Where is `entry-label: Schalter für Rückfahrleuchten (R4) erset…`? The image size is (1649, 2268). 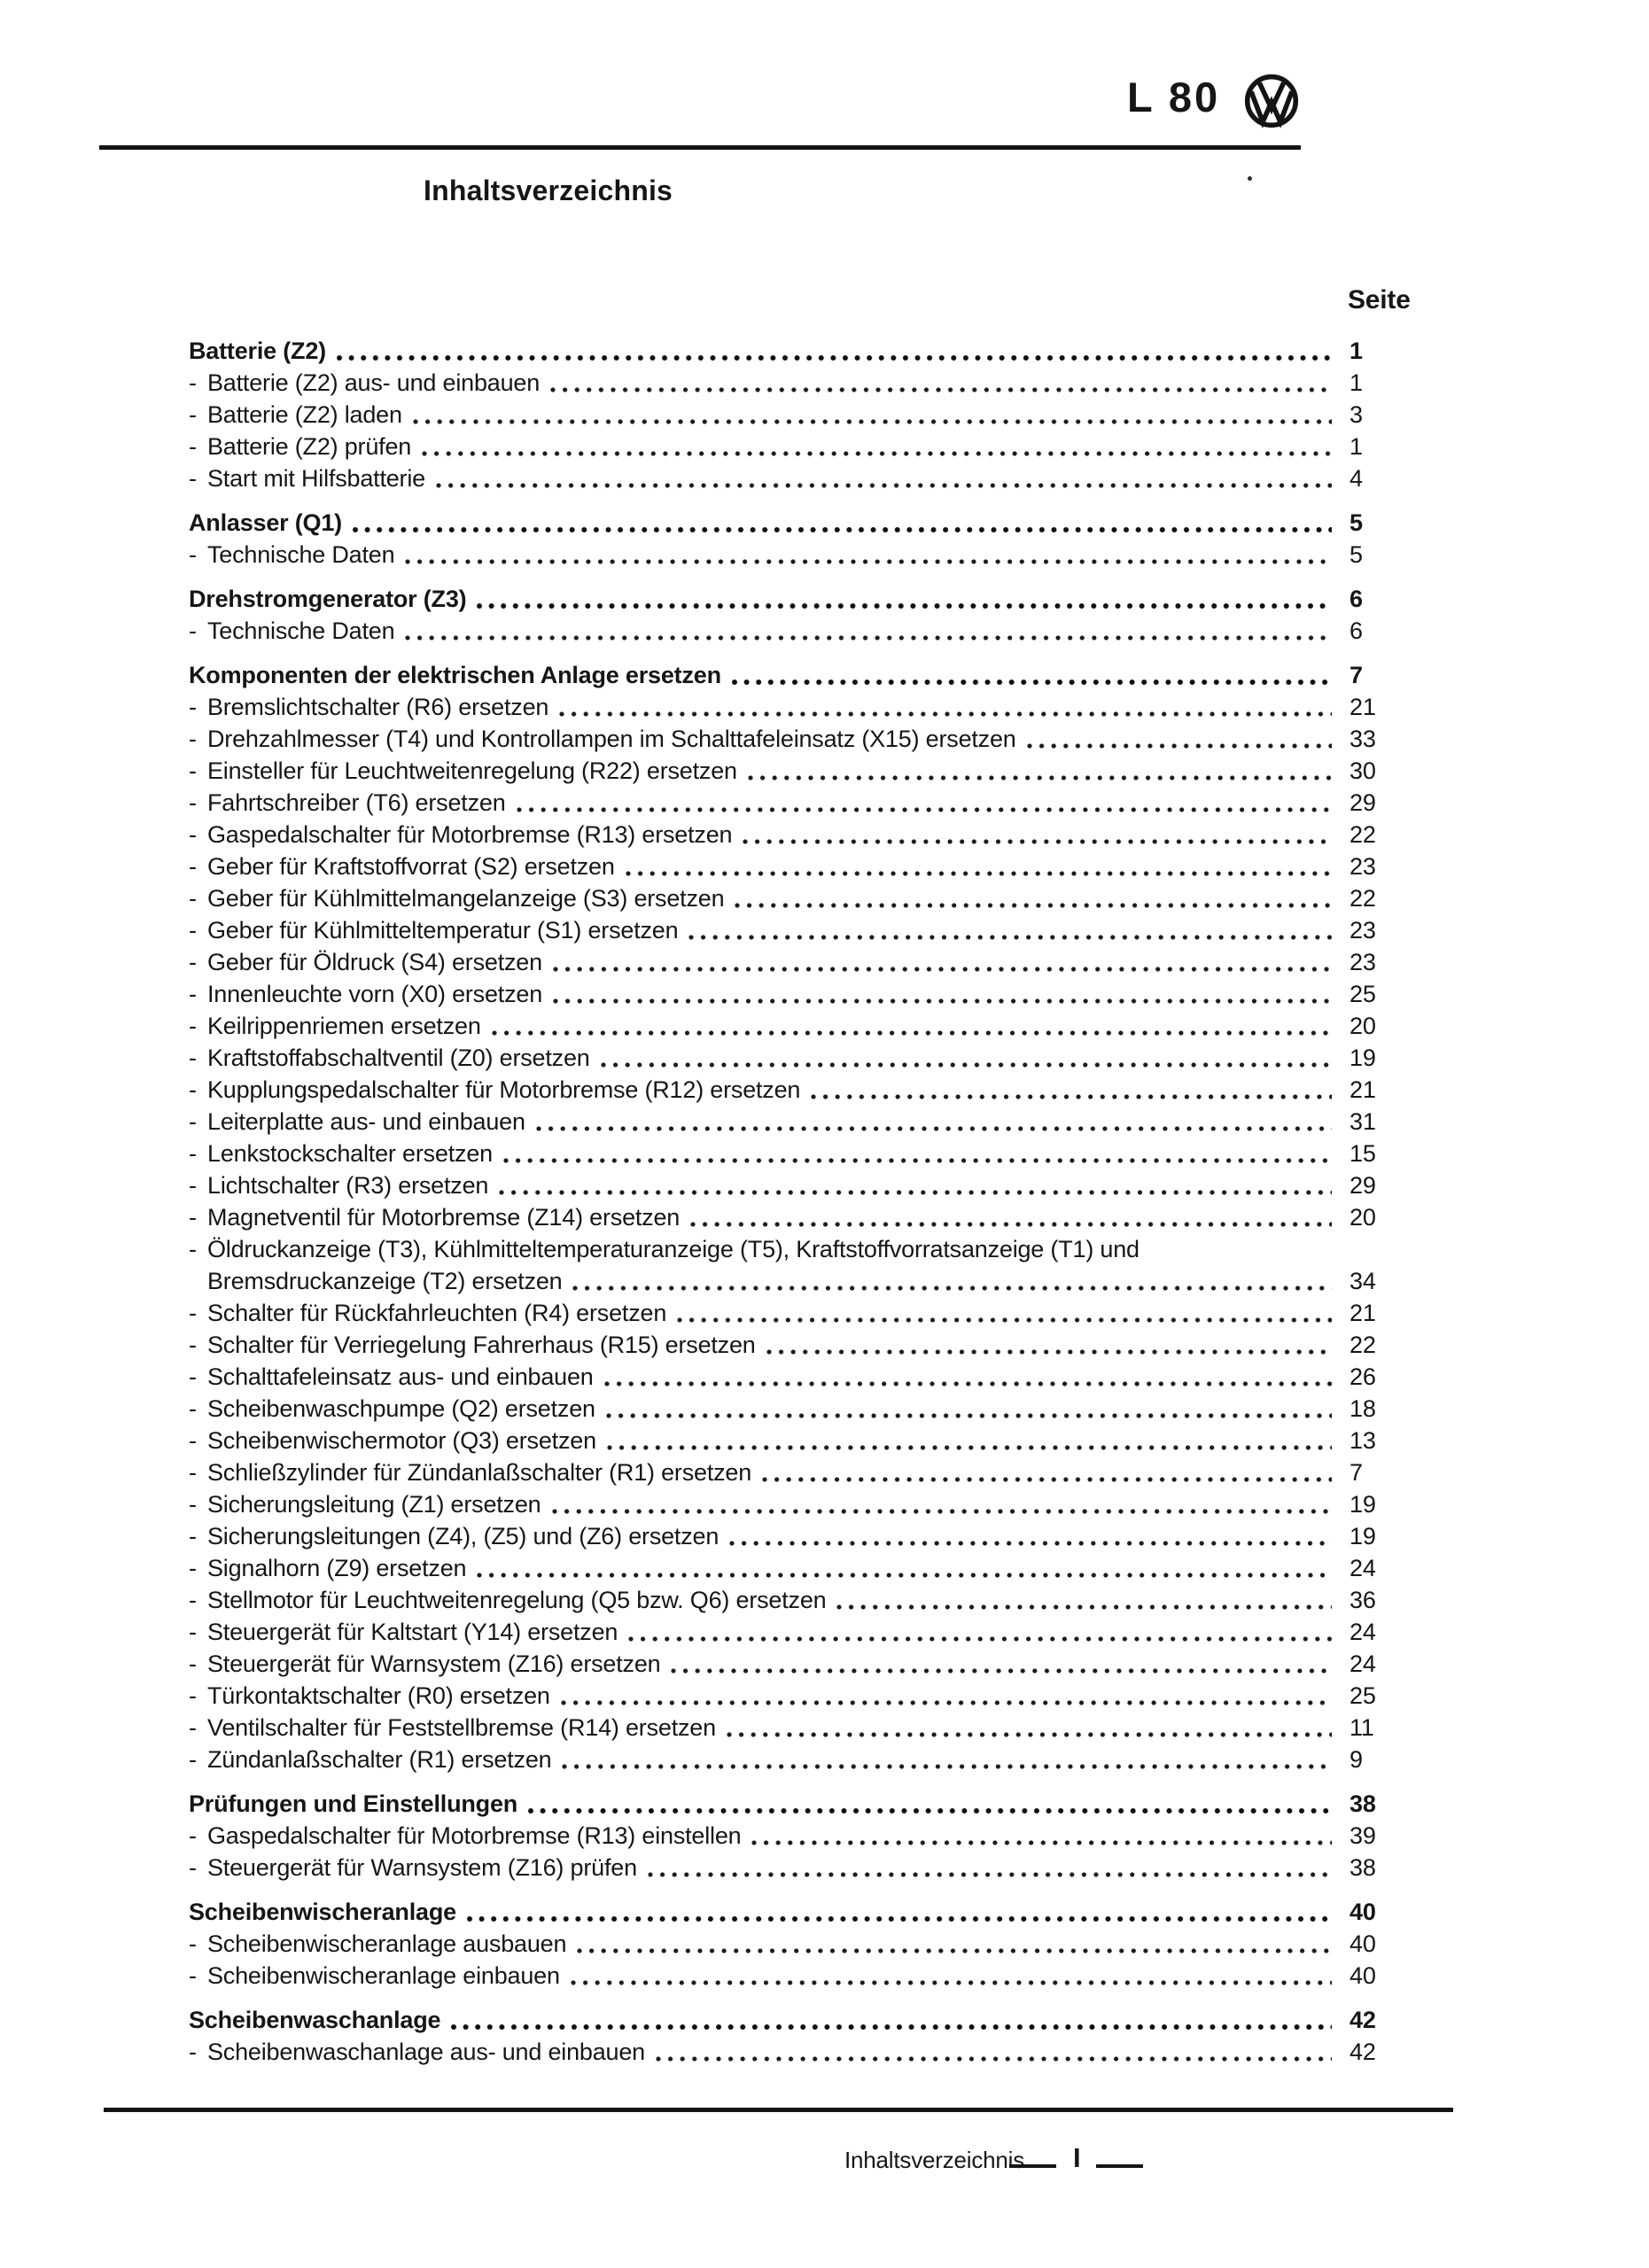 entry-label: Schalter für Rückfahrleuchten (R4) erset… is located at coordinates (437, 1313).